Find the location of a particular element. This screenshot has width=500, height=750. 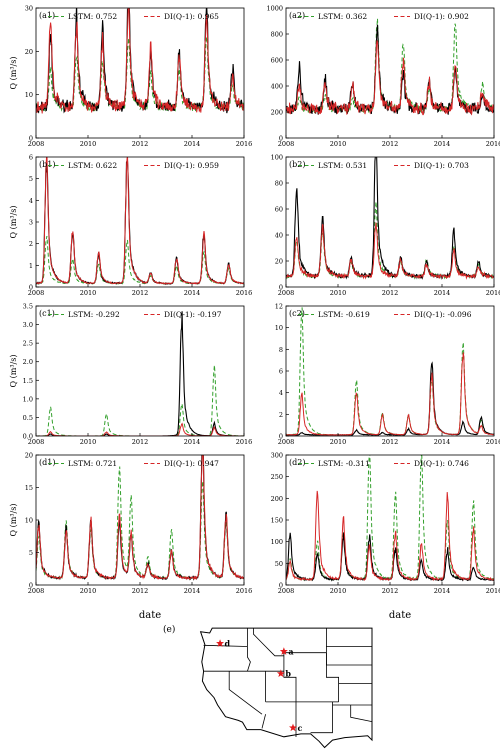

y-tick-label-c2: 6 is located at coordinates (281, 372).